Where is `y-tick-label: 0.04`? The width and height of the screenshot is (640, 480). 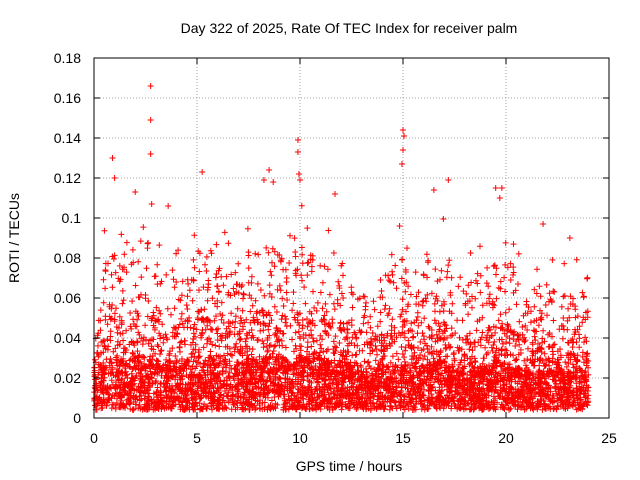 y-tick-label: 0.04 is located at coordinates (67, 338).